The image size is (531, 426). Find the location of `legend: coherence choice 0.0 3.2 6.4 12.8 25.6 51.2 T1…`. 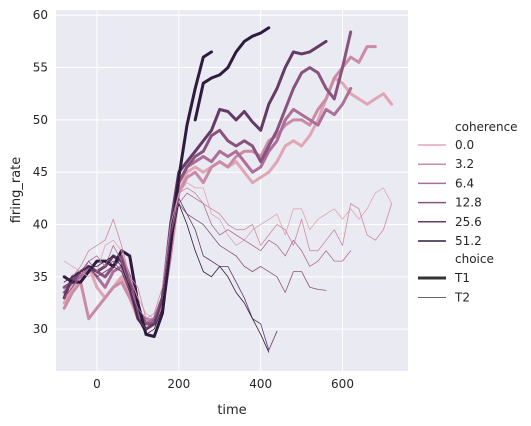

legend: coherence choice 0.0 3.2 6.4 12.8 25.6 51.2 T1… is located at coordinates (468, 212).